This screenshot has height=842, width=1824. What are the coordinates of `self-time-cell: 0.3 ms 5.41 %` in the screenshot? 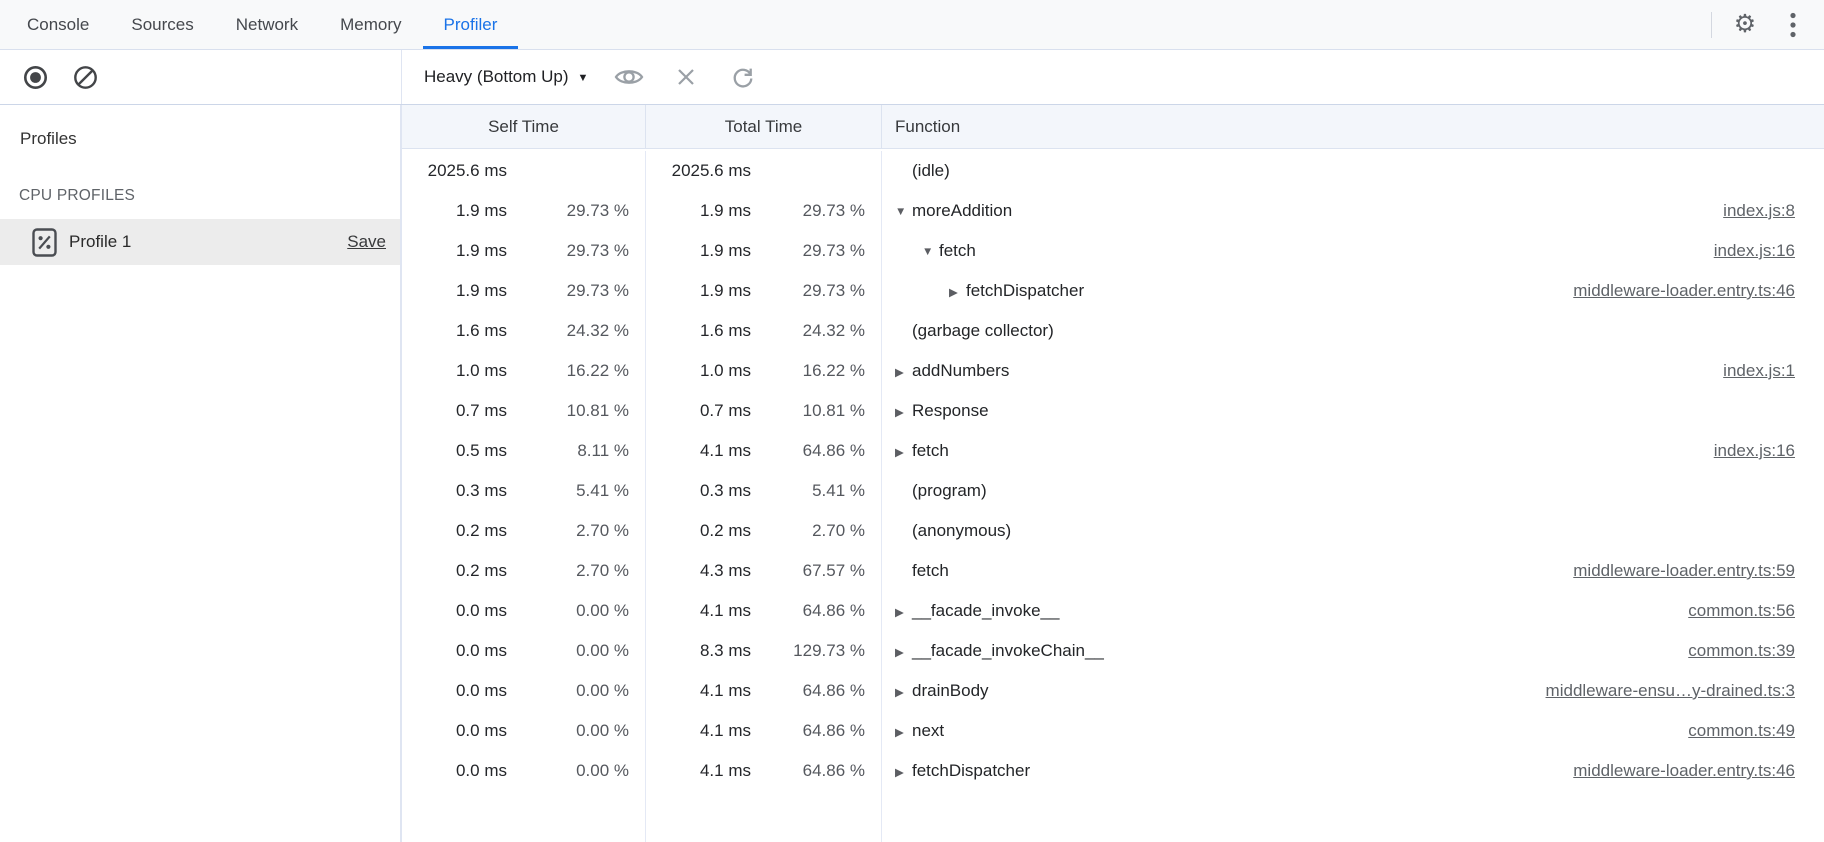 It's located at (524, 491).